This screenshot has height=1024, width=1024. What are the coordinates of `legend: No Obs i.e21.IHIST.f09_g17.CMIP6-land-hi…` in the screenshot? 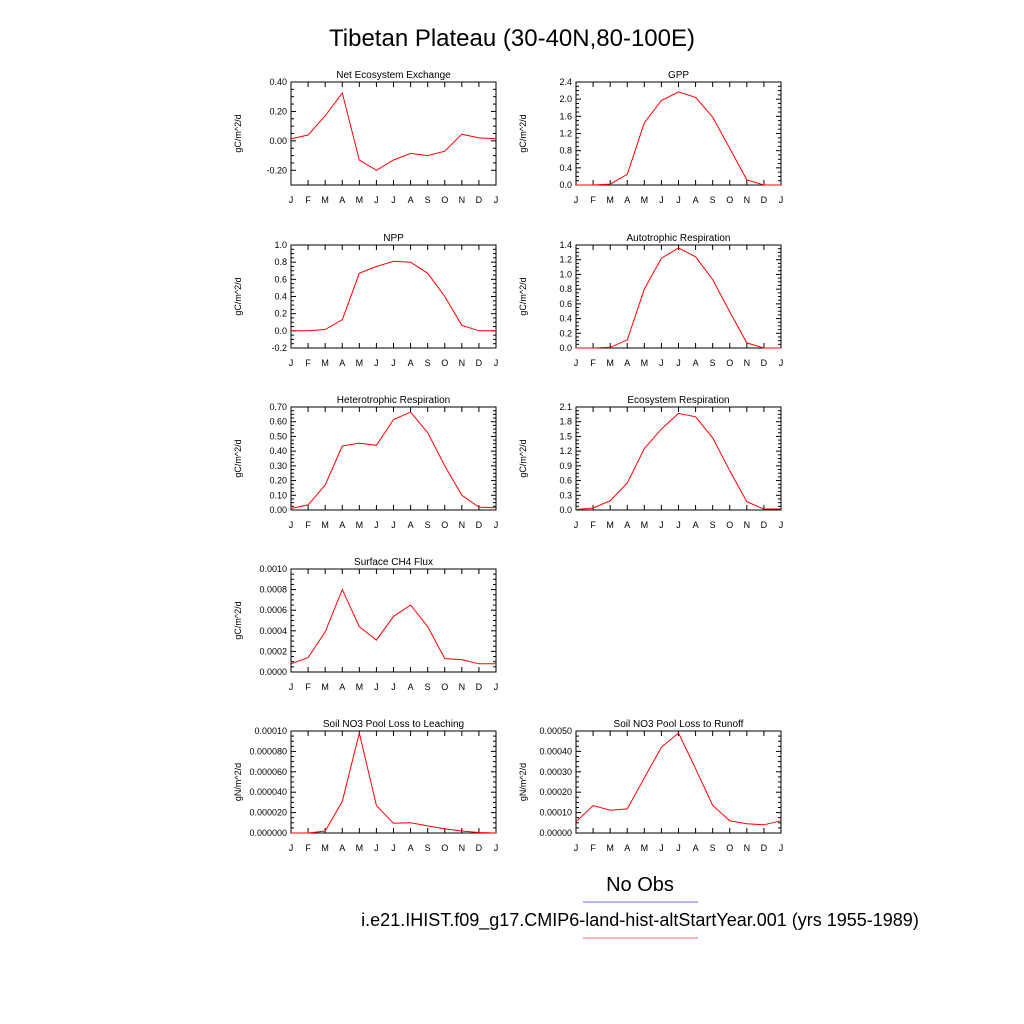 It's located at (640, 906).